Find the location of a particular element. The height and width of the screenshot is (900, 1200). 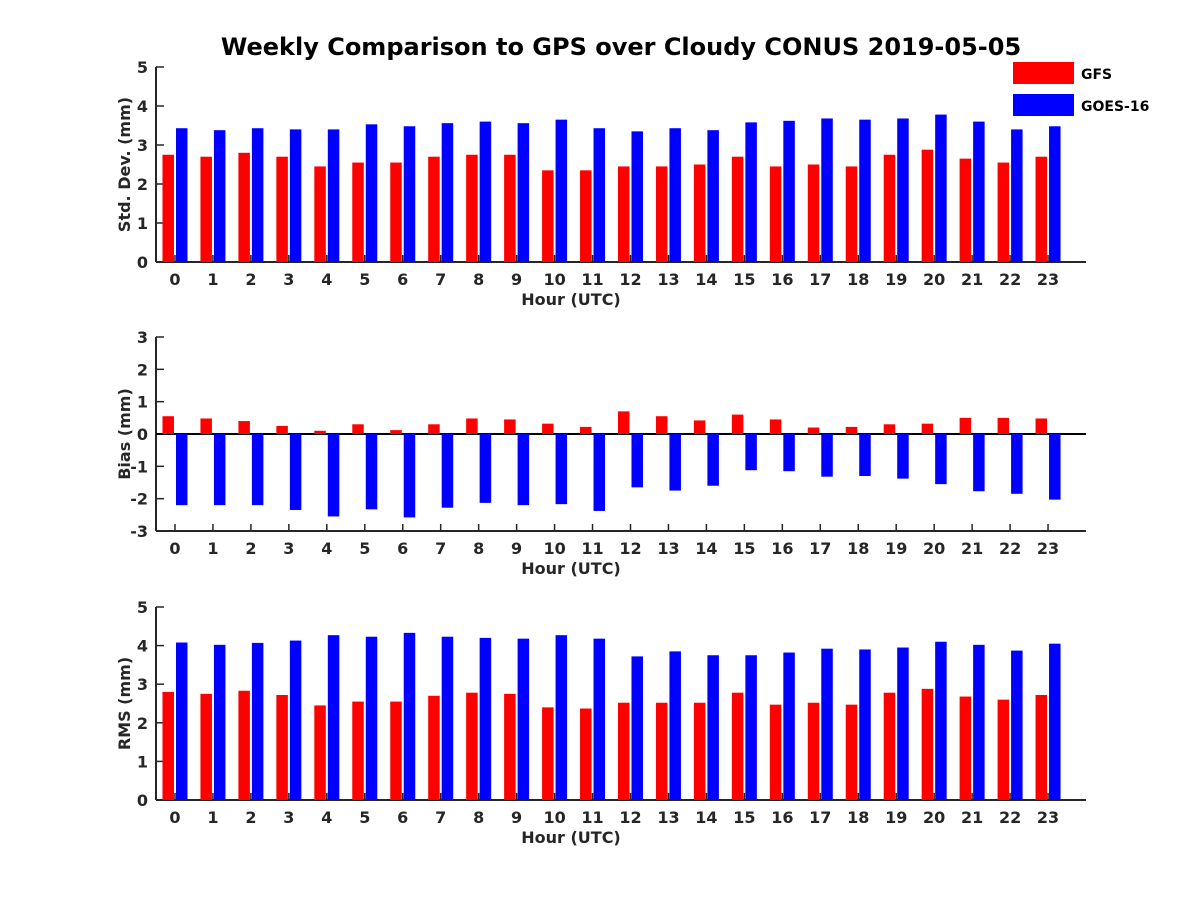

rms-xtick-label: 22 is located at coordinates (1010, 817).